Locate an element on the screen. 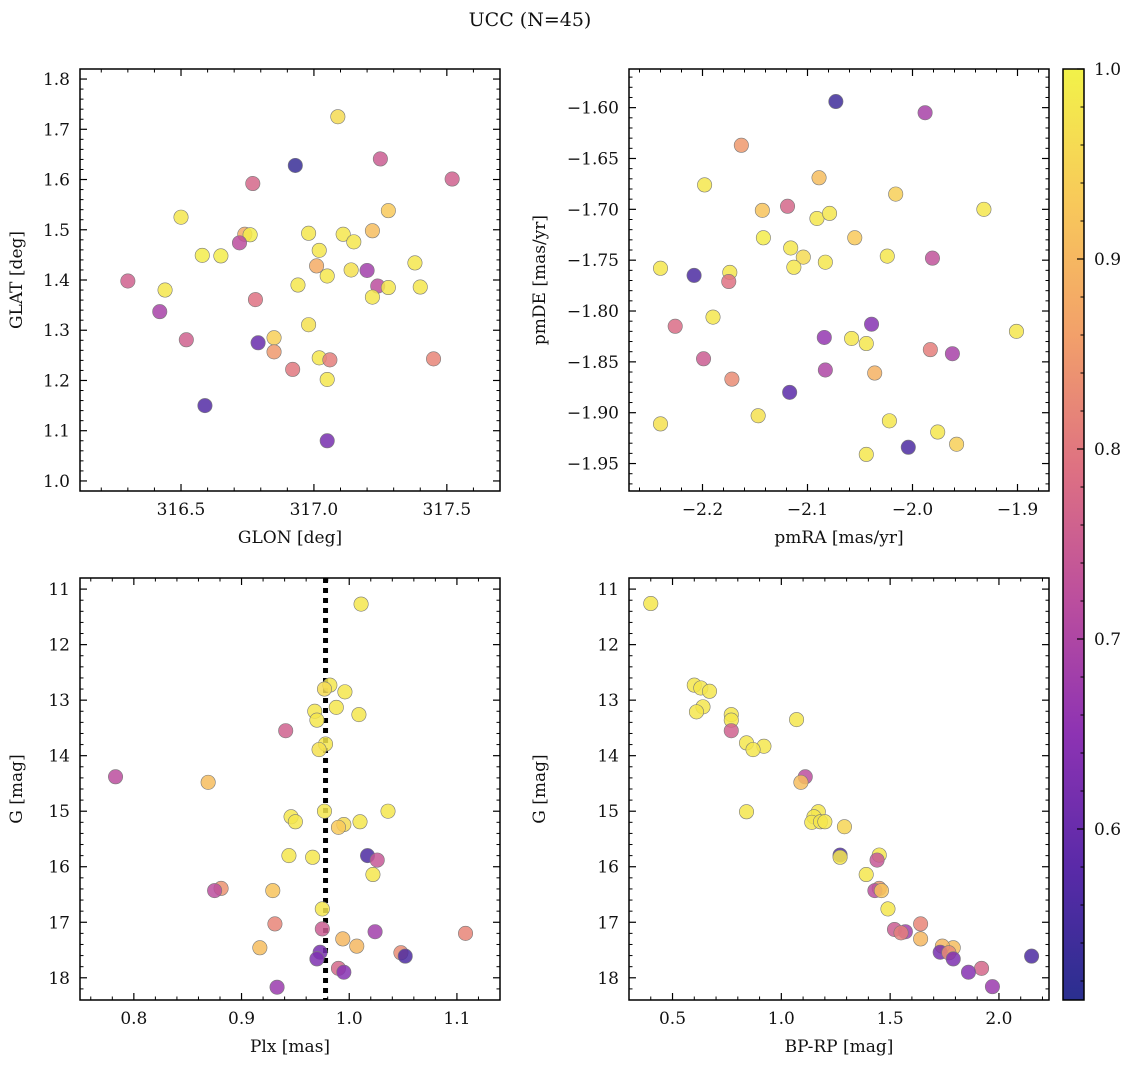 Image resolution: width=1136 pixels, height=1068 pixels. y-axis-label: pmDE [mas/yr] is located at coordinates (540, 280).